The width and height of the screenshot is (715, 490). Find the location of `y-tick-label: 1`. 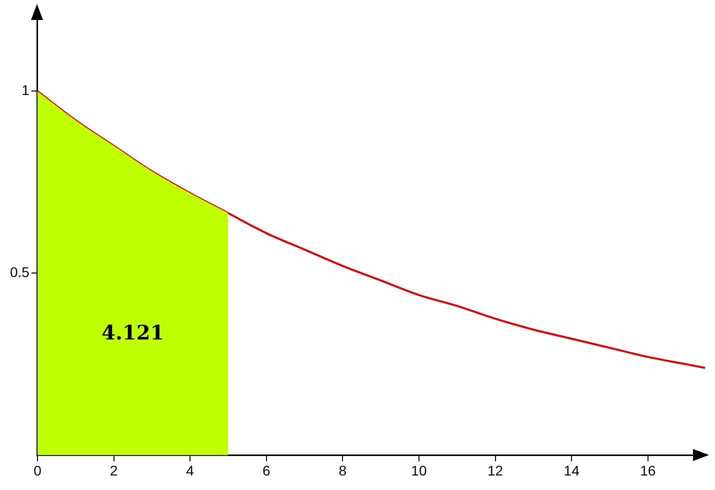

y-tick-label: 1 is located at coordinates (26, 90).